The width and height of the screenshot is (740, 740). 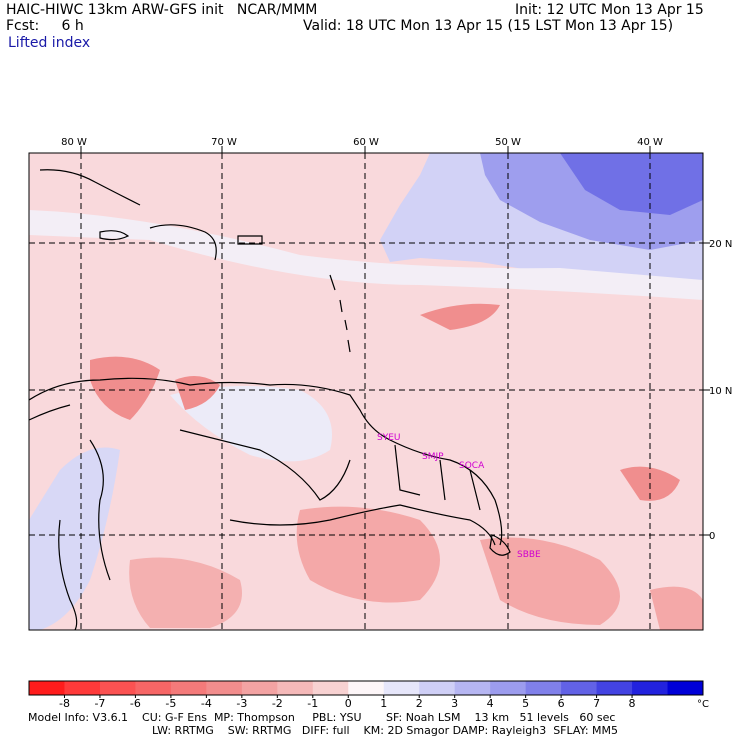 I want to click on jamaica-coast, so click(x=114, y=235).